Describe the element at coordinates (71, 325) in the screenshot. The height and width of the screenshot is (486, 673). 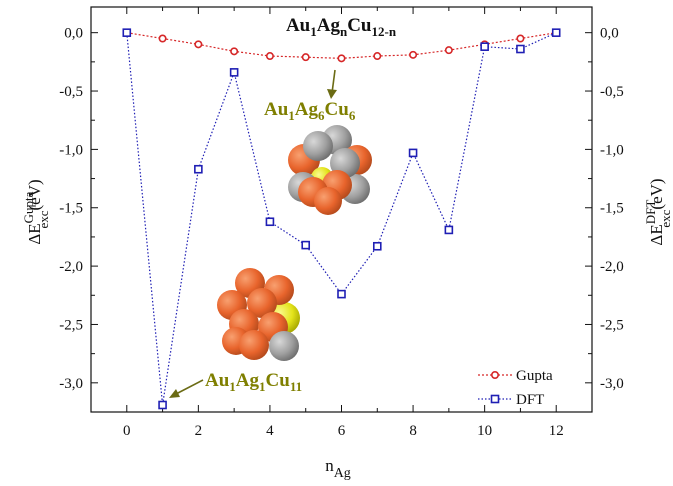
I see `y-tick-label-left: -2,5` at that location.